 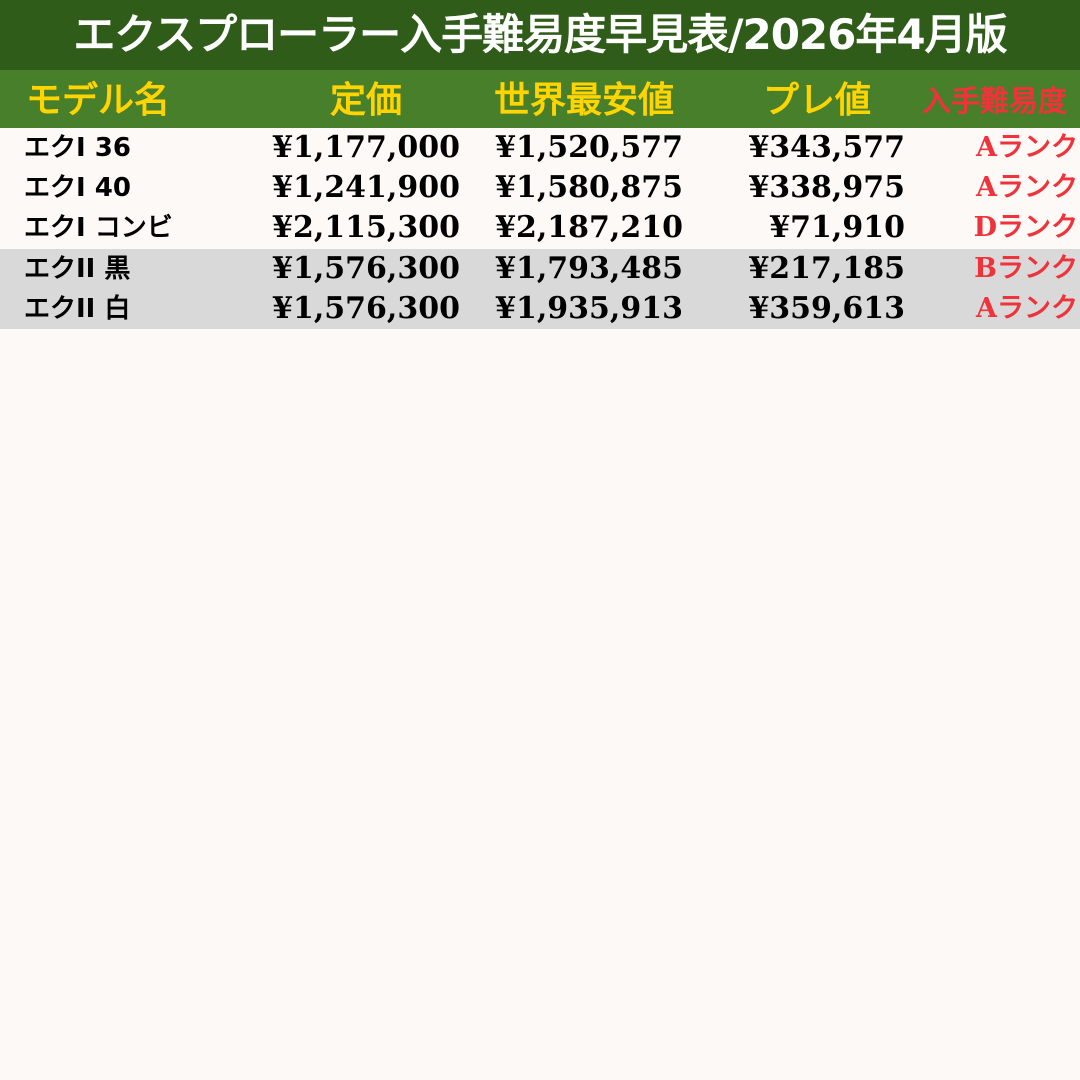 What do you see at coordinates (540, 35) in the screenshot?
I see `page-title: エクスプローラー入手難易度早見表/2026年4月版` at bounding box center [540, 35].